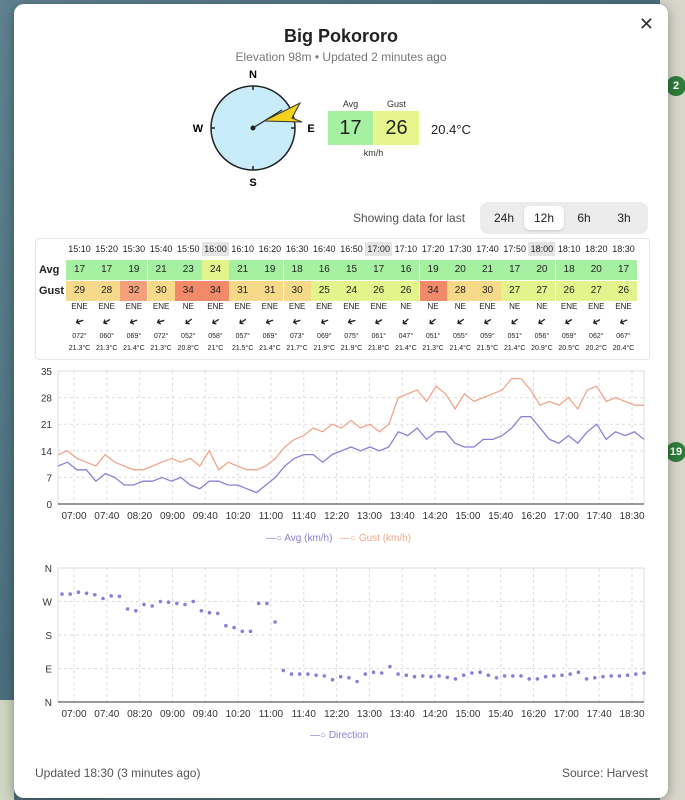 Image resolution: width=685 pixels, height=800 pixels. What do you see at coordinates (631, 516) in the screenshot?
I see `x-tick-label: 18:30` at bounding box center [631, 516].